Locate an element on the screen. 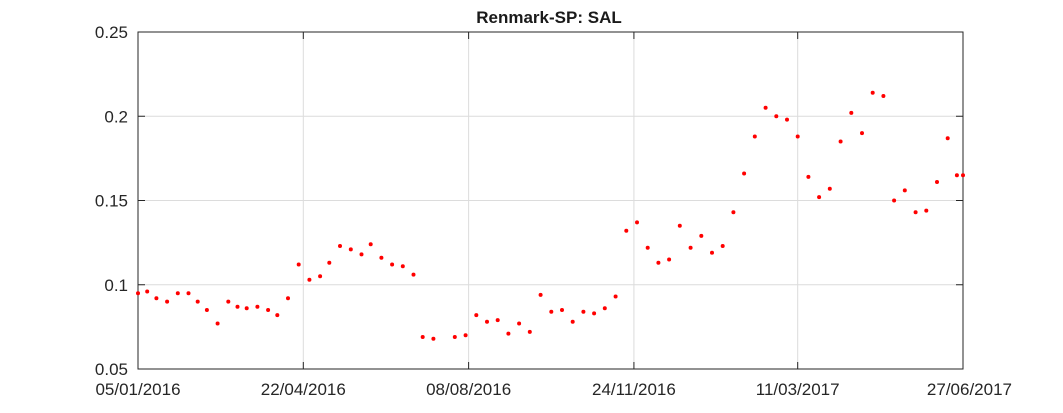 This screenshot has height=413, width=1063. y-tick-label: 0.05 is located at coordinates (111, 369).